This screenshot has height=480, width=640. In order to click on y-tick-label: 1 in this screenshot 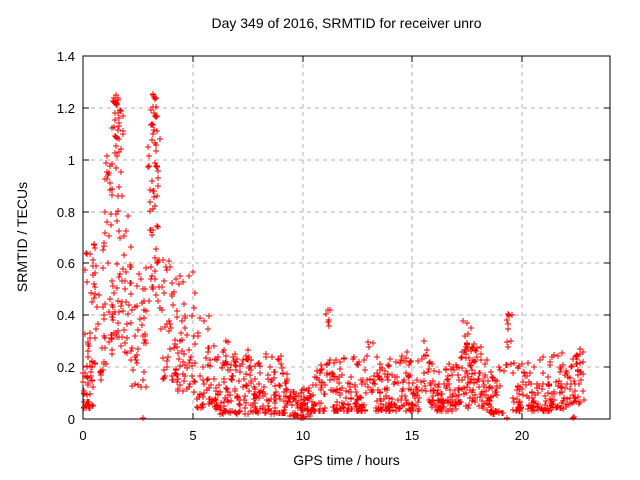, I will do `click(71, 160)`.